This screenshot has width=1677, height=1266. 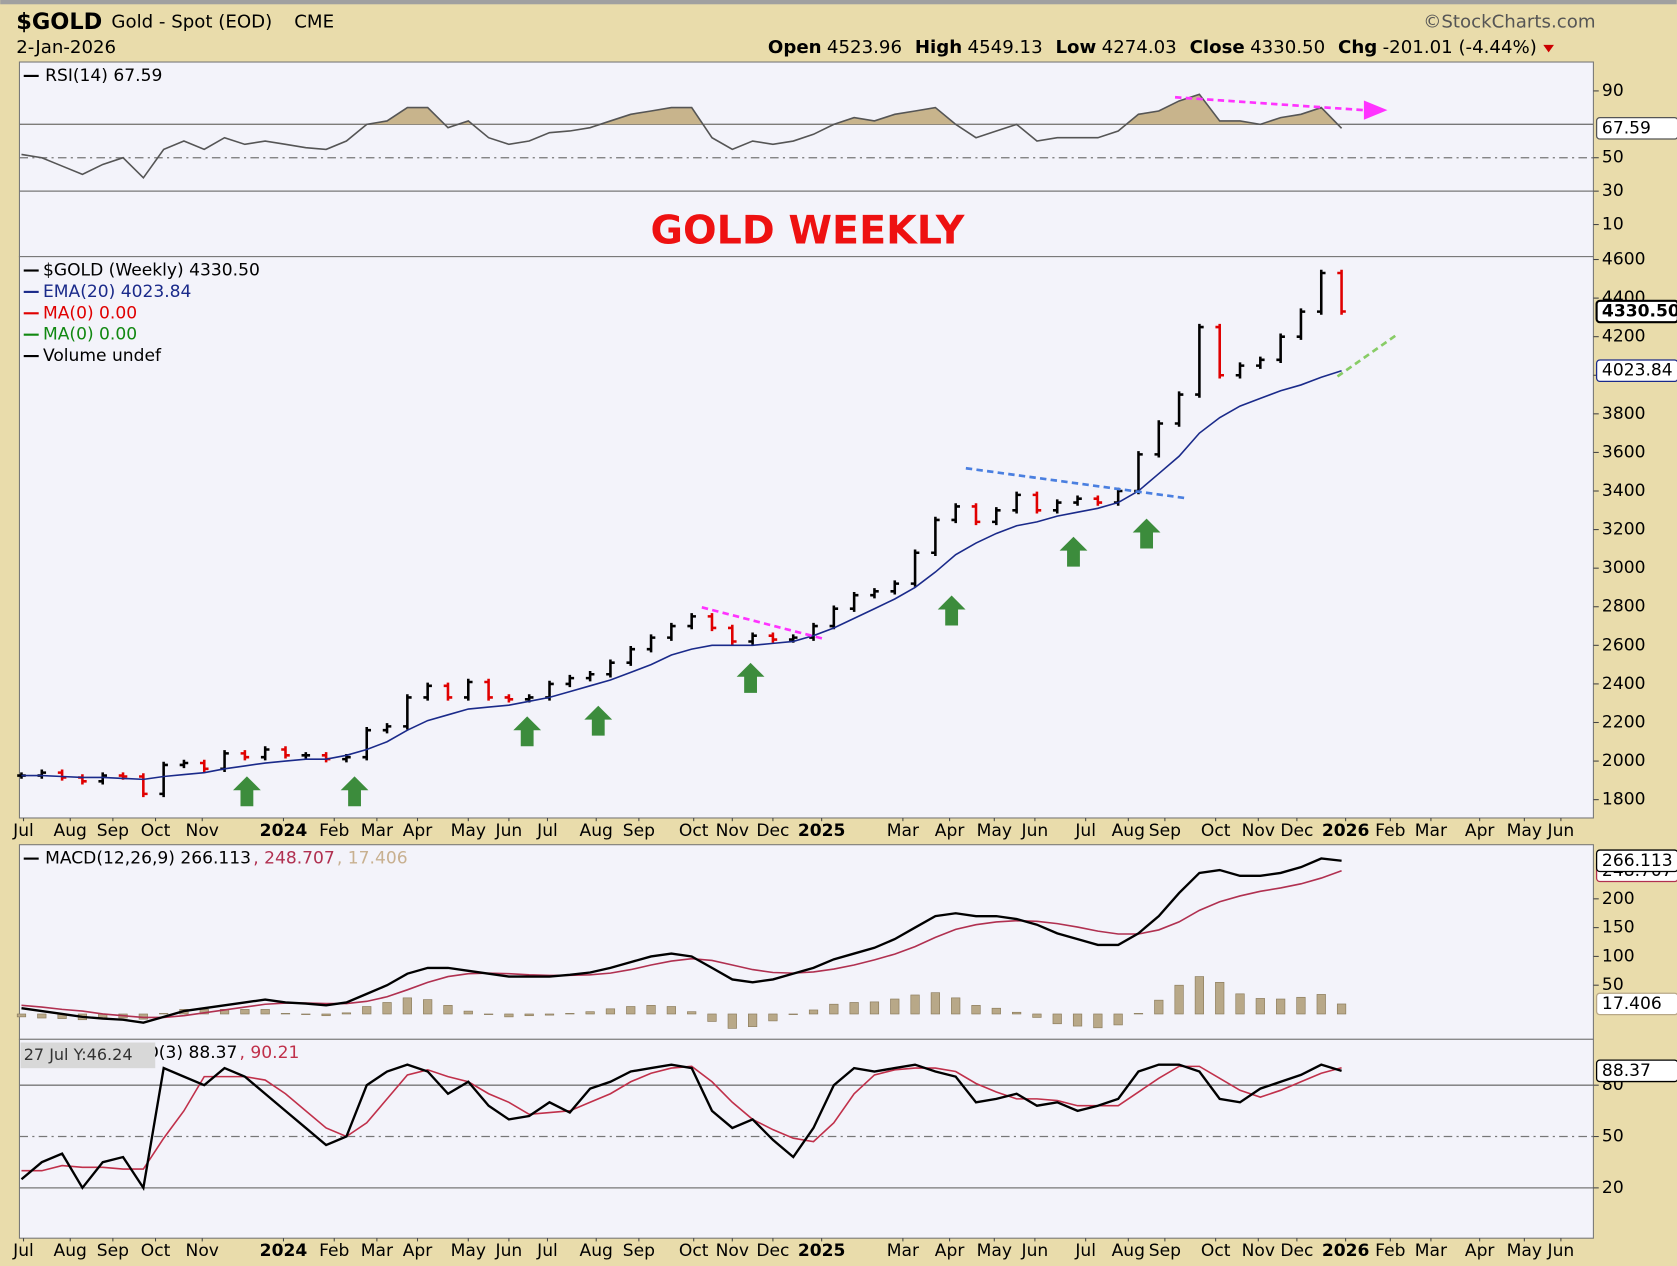 I want to click on y-tick-label: 200, so click(x=1618, y=899).